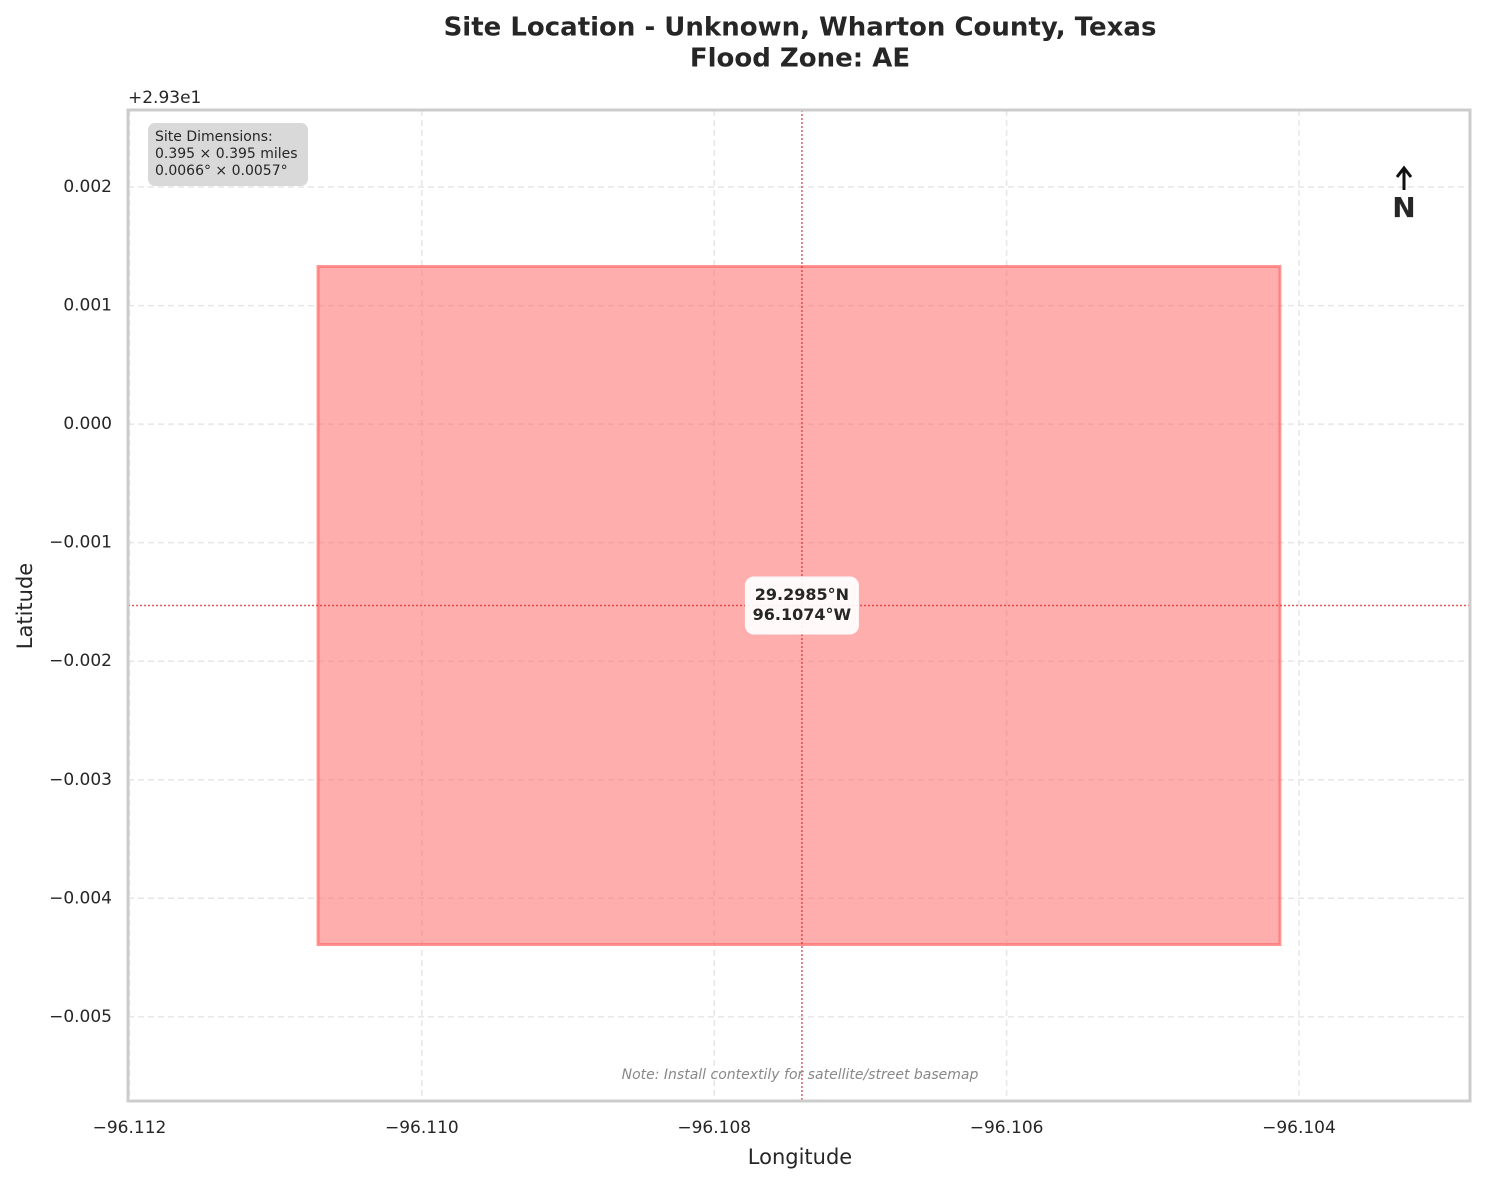 The image size is (1485, 1185). I want to click on center-label: 96.1074°W, so click(802, 614).